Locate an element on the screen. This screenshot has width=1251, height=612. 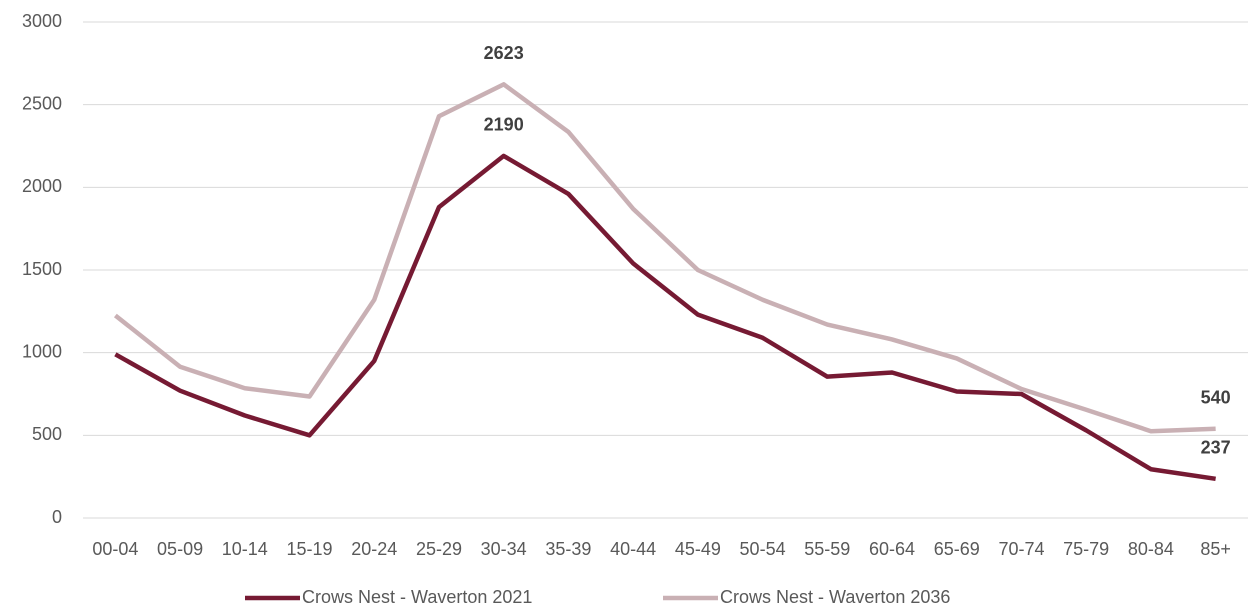
data-label: 540 is located at coordinates (1216, 397).